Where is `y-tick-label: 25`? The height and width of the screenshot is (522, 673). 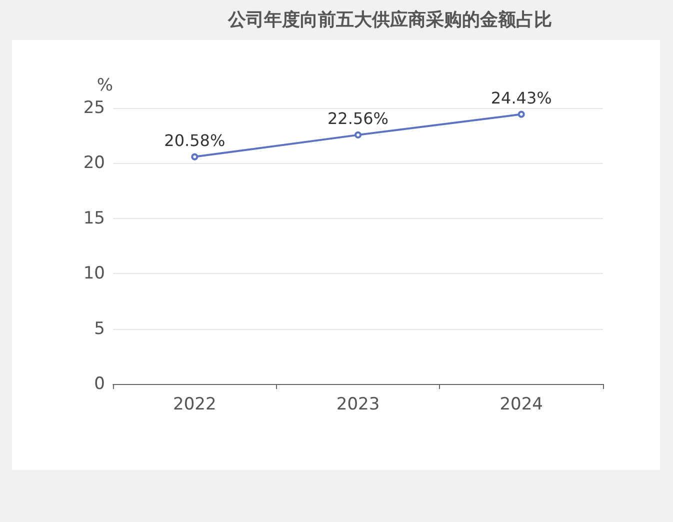
y-tick-label: 25 is located at coordinates (94, 108).